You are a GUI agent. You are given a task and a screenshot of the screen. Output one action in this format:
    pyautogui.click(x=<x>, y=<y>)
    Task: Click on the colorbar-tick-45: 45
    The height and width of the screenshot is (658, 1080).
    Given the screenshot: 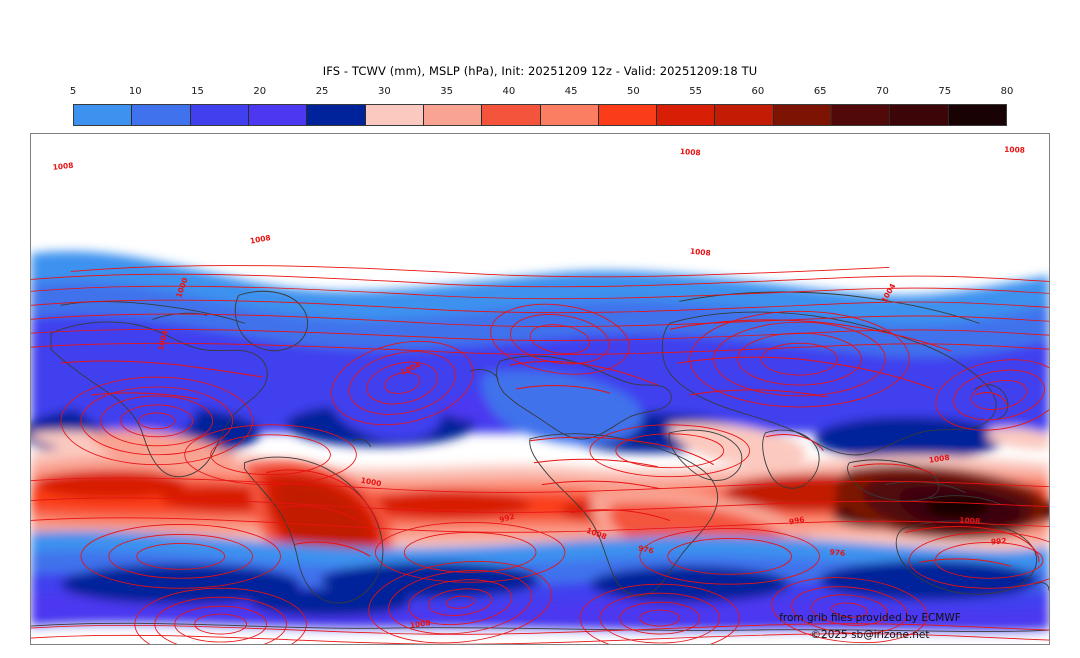 What is the action you would take?
    pyautogui.click(x=571, y=91)
    